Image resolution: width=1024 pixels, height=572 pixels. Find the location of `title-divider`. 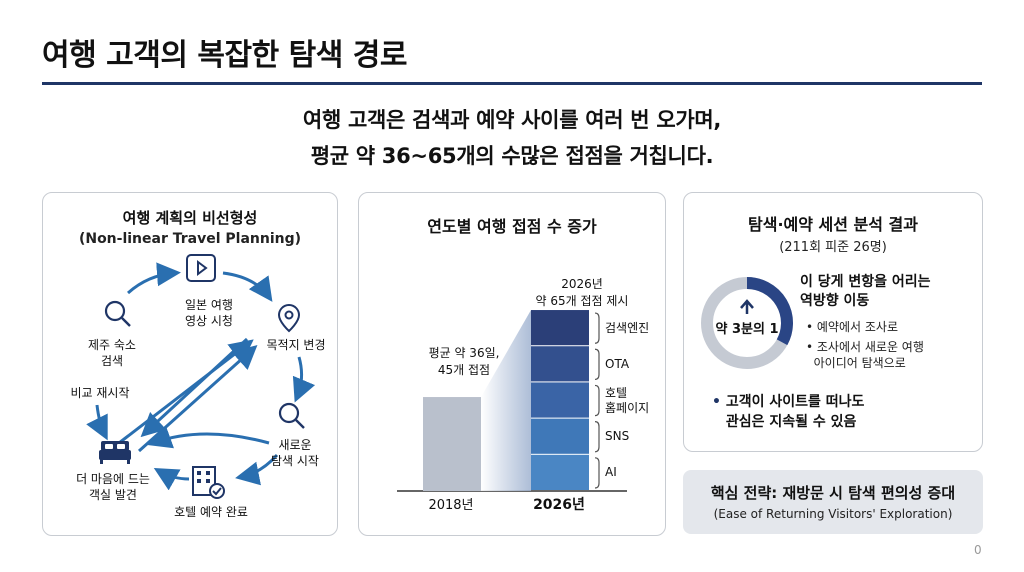

title-divider is located at coordinates (512, 83).